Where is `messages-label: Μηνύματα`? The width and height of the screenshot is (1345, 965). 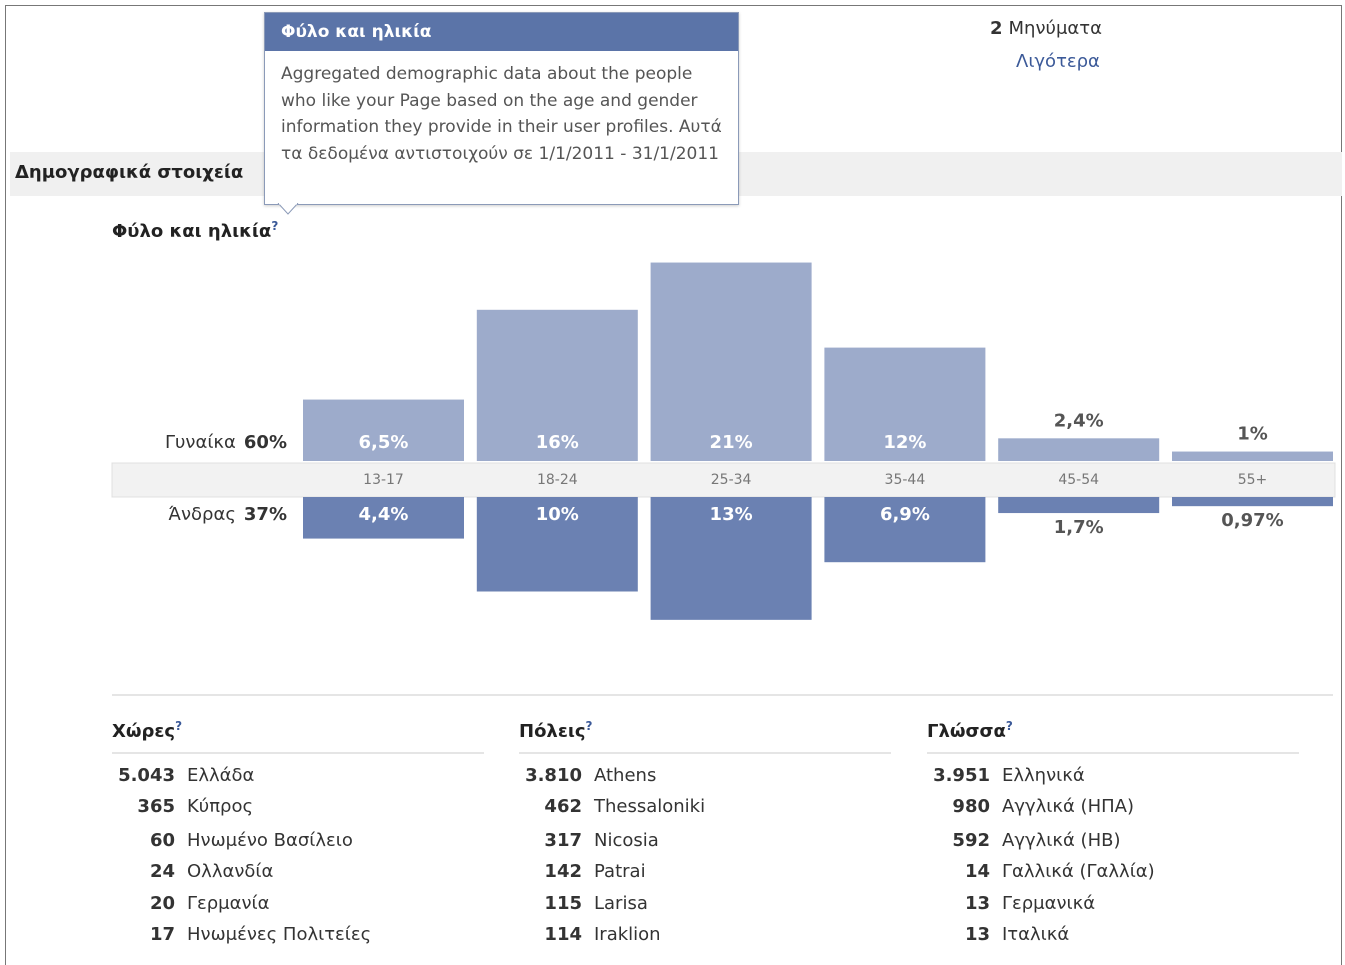
messages-label: Μηνύματα is located at coordinates (1055, 28).